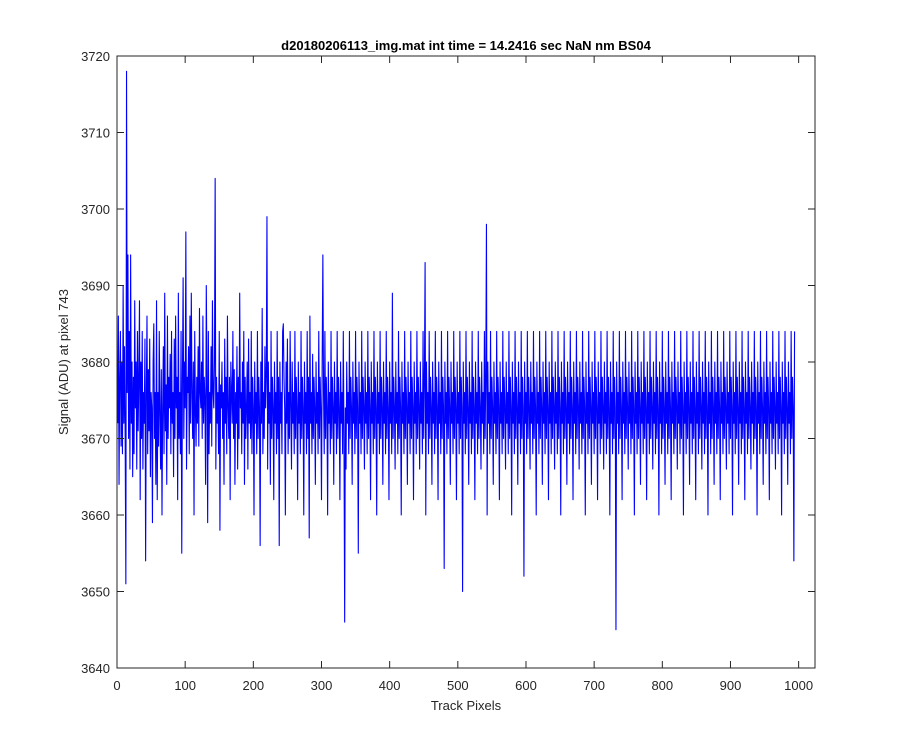  What do you see at coordinates (798, 685) in the screenshot?
I see `x-tick-label: 1000` at bounding box center [798, 685].